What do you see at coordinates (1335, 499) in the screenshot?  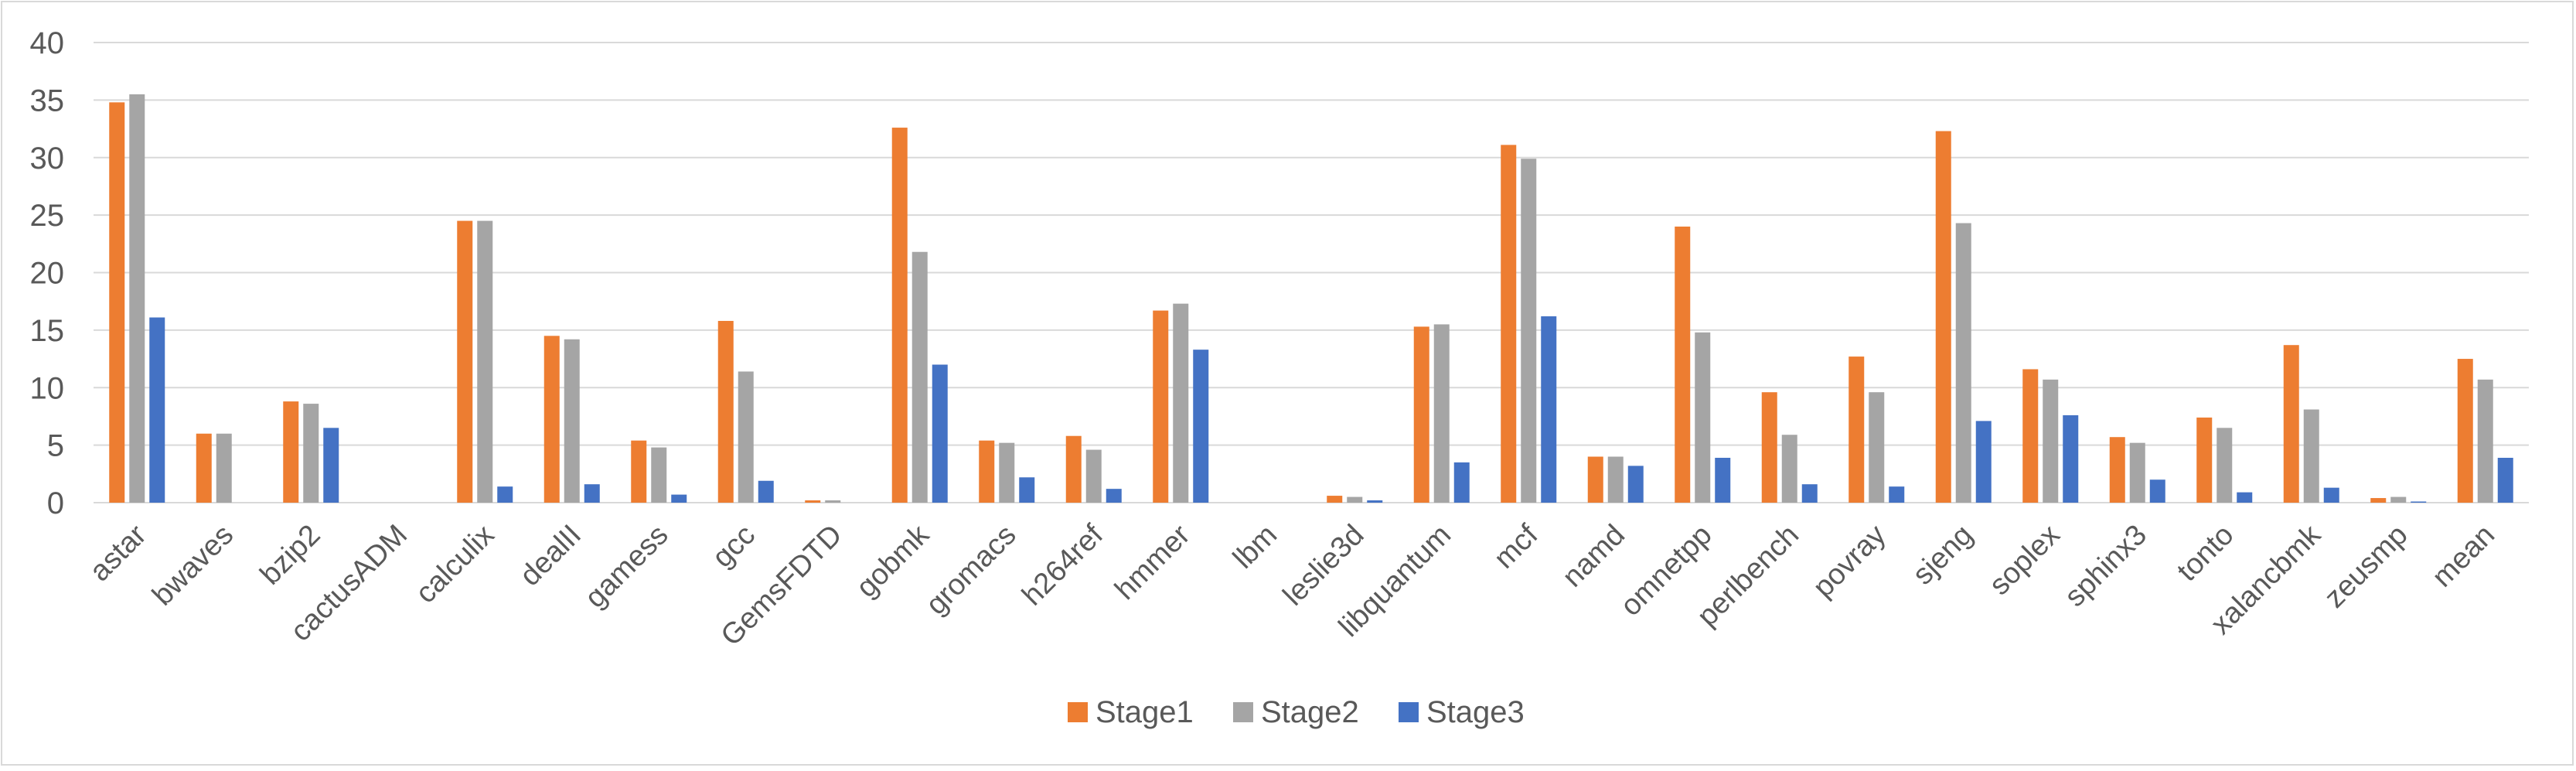 I see `bar-stage1-leslie3d` at bounding box center [1335, 499].